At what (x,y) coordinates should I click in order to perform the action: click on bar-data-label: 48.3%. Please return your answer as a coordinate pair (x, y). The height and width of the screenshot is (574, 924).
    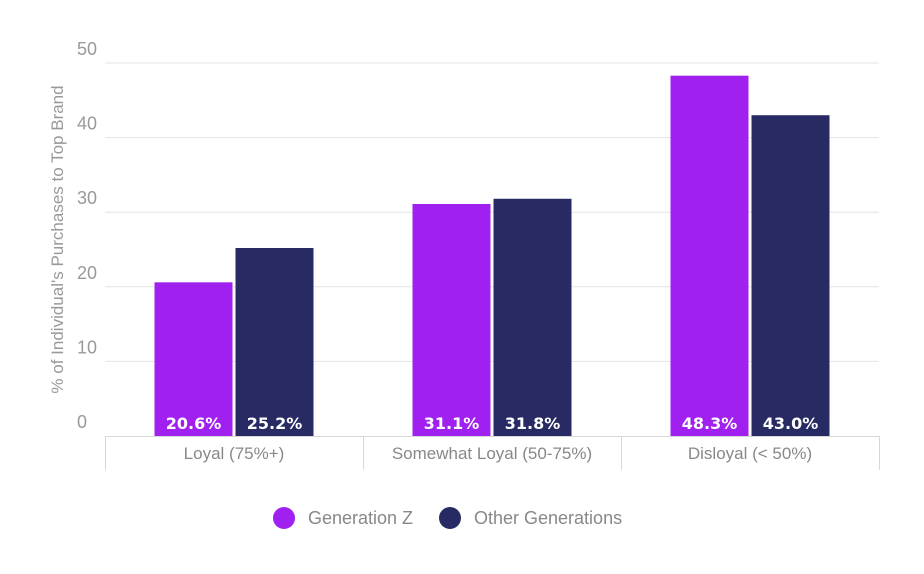
    Looking at the image, I should click on (710, 423).